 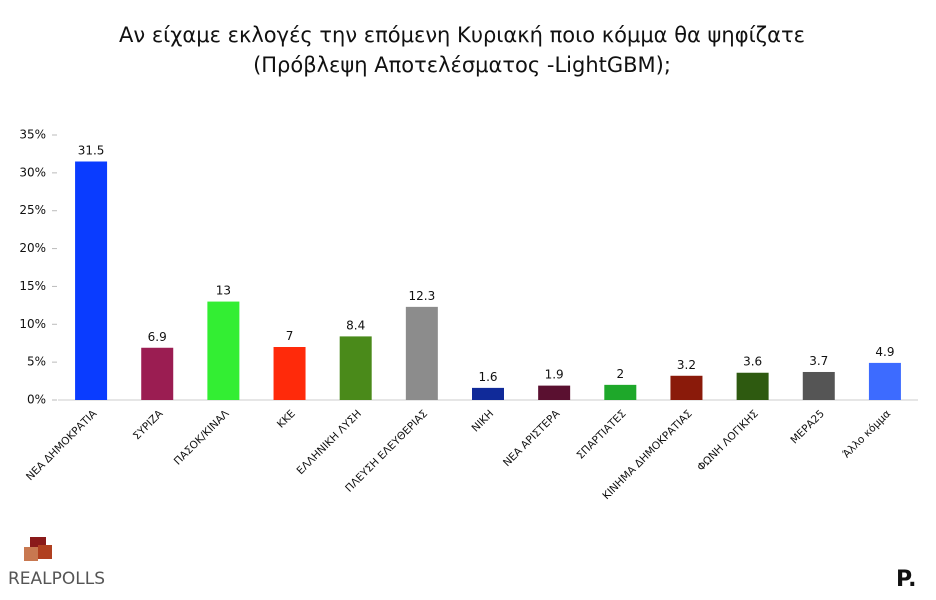 What do you see at coordinates (818, 361) in the screenshot?
I see `data-label: 3.7` at bounding box center [818, 361].